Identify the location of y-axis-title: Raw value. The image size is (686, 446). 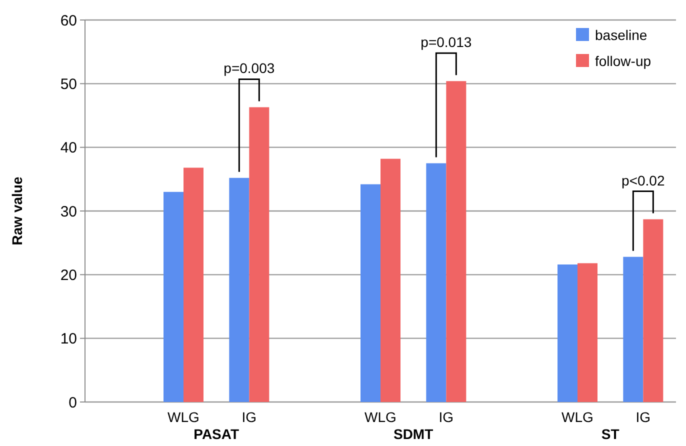
(17, 211).